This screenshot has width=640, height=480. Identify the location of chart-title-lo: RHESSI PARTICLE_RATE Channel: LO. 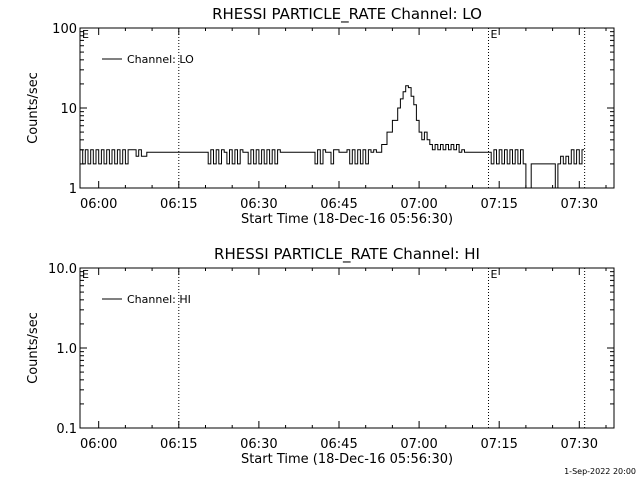
(347, 14).